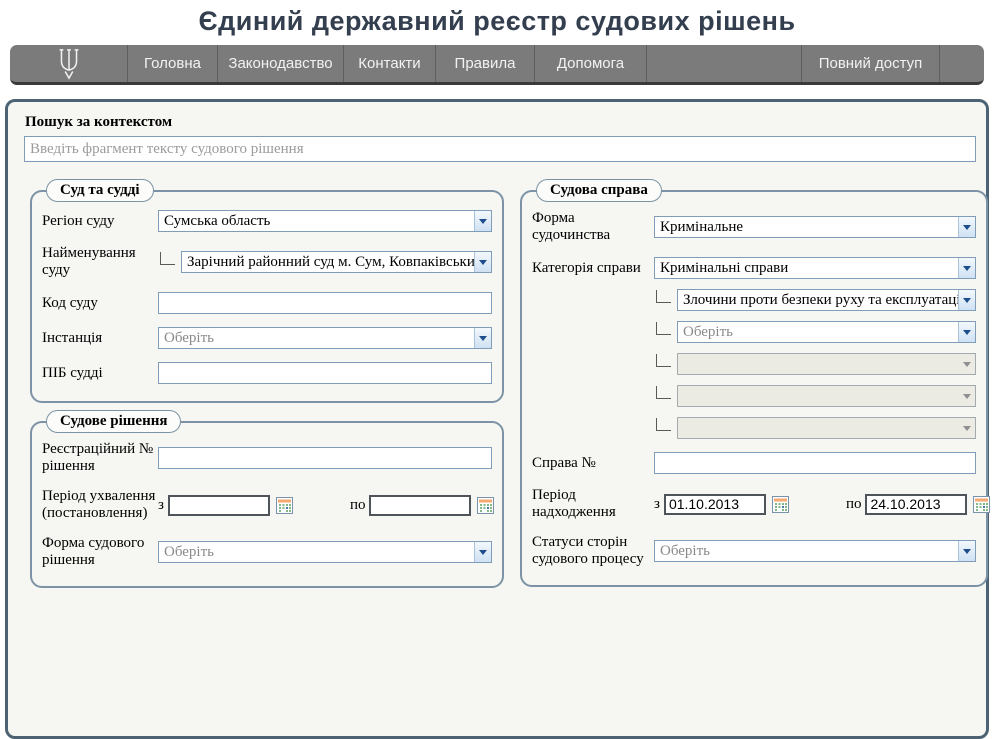  Describe the element at coordinates (99, 504) in the screenshot. I see `adoption-period-label: Період ухвалення (постановлення)` at that location.